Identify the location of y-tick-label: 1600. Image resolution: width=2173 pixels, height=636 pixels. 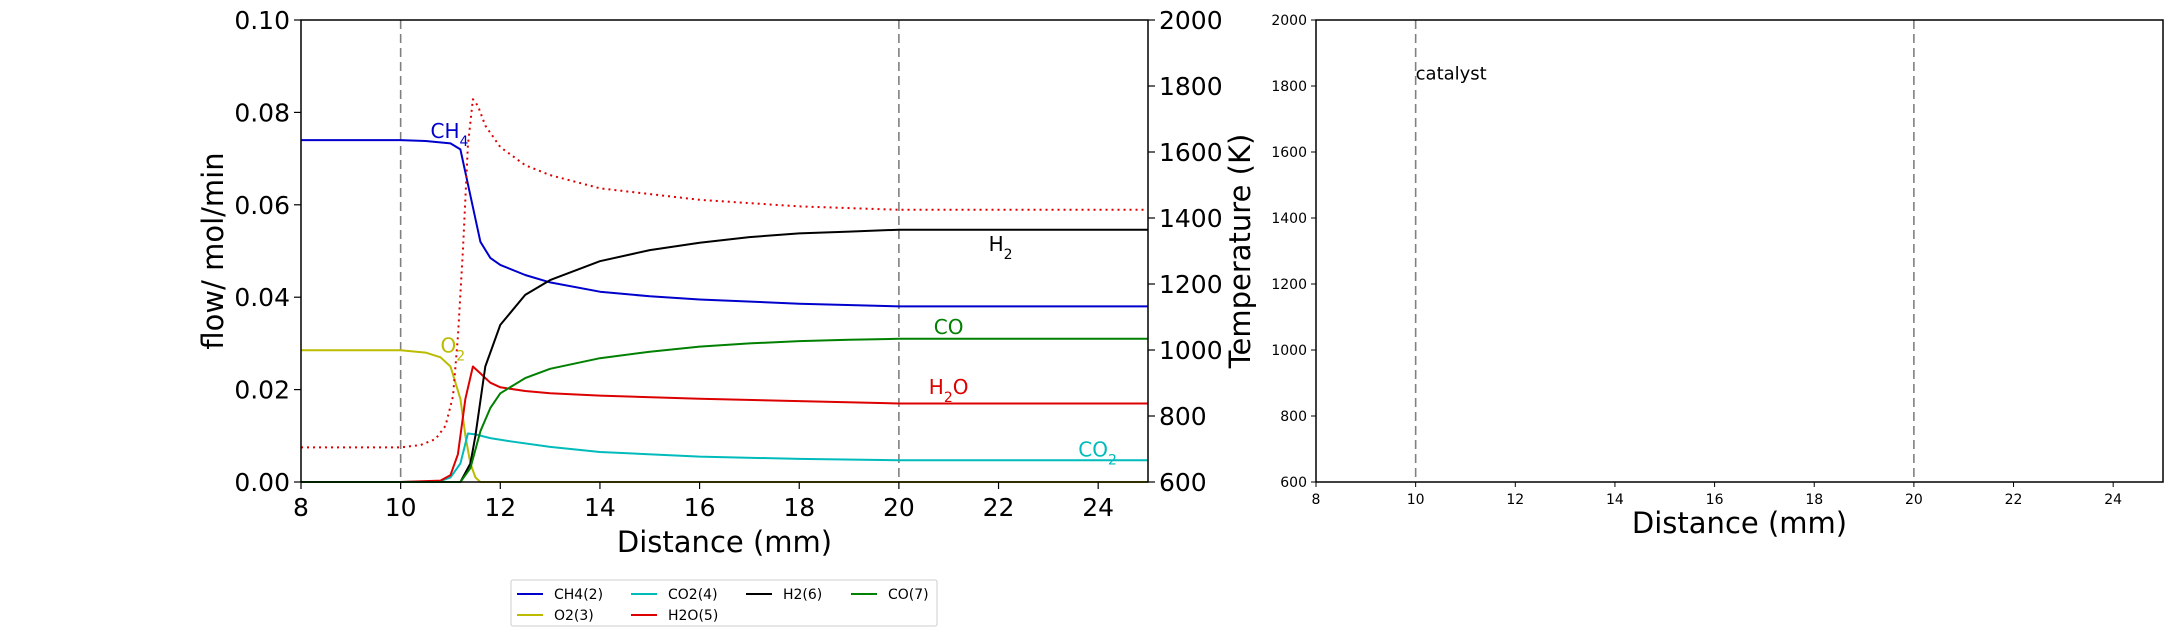
(1289, 153).